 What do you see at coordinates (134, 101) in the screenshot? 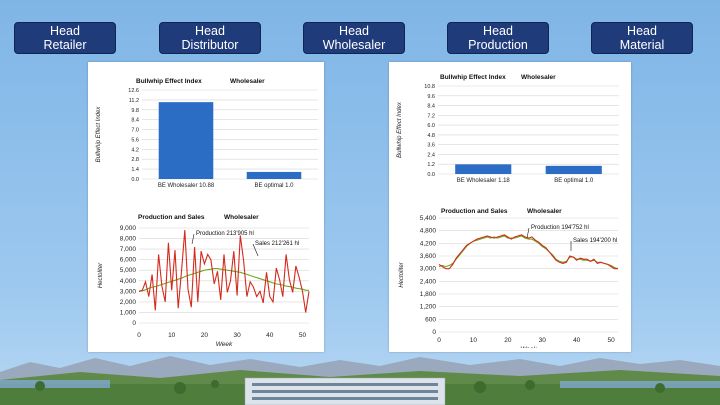
I see `y-tick-label: 11.2` at bounding box center [134, 101].